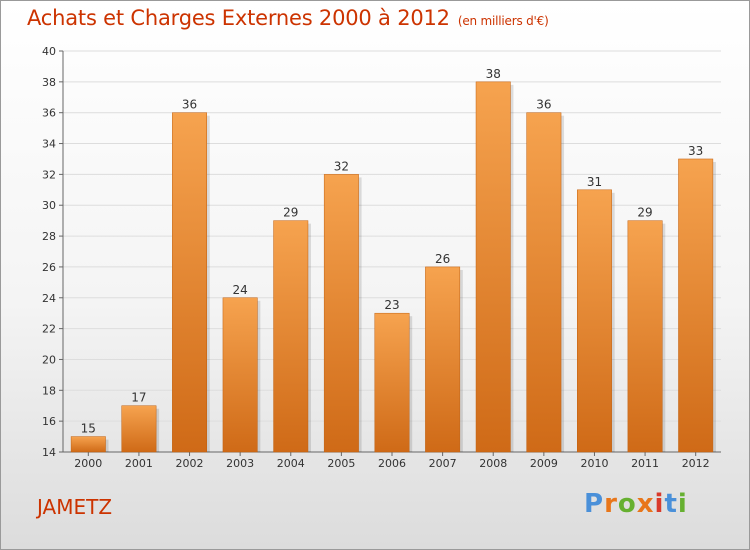  What do you see at coordinates (49, 205) in the screenshot?
I see `y-tick-label: 30` at bounding box center [49, 205].